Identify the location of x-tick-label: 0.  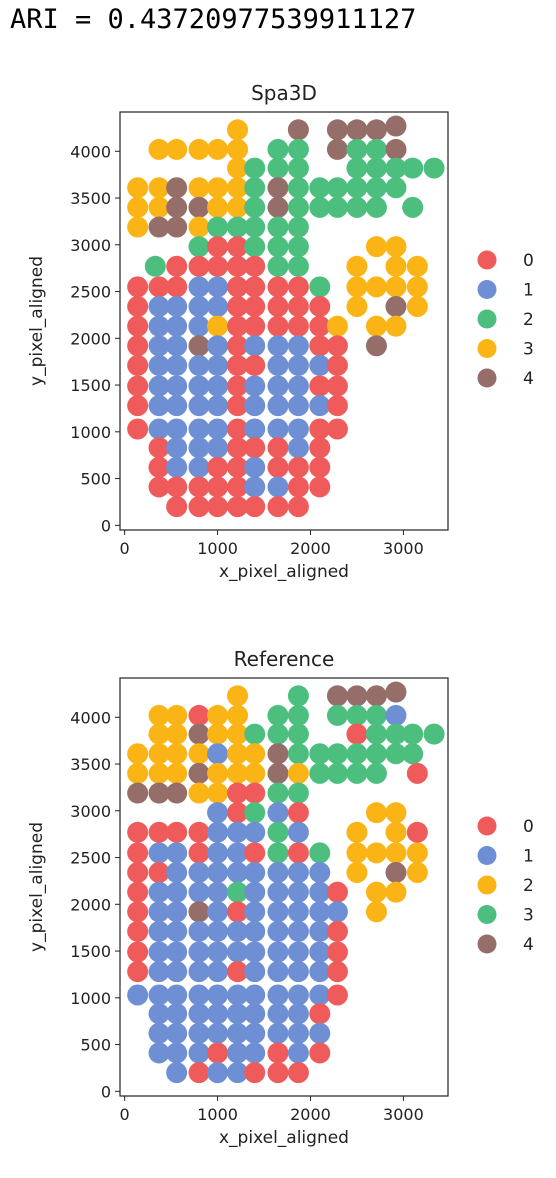
(125, 1114).